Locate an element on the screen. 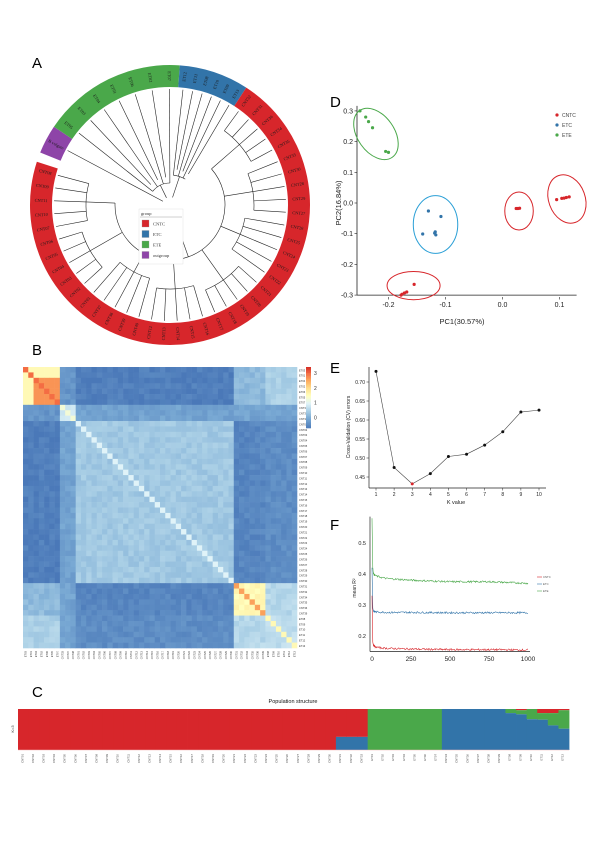  heatmap-row-label: ET07 is located at coordinates (302, 403).